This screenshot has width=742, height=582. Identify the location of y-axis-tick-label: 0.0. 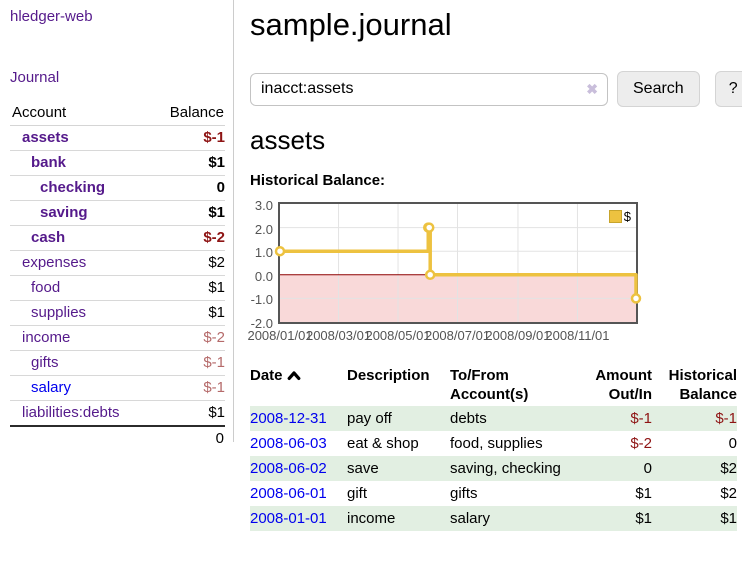
(263, 276).